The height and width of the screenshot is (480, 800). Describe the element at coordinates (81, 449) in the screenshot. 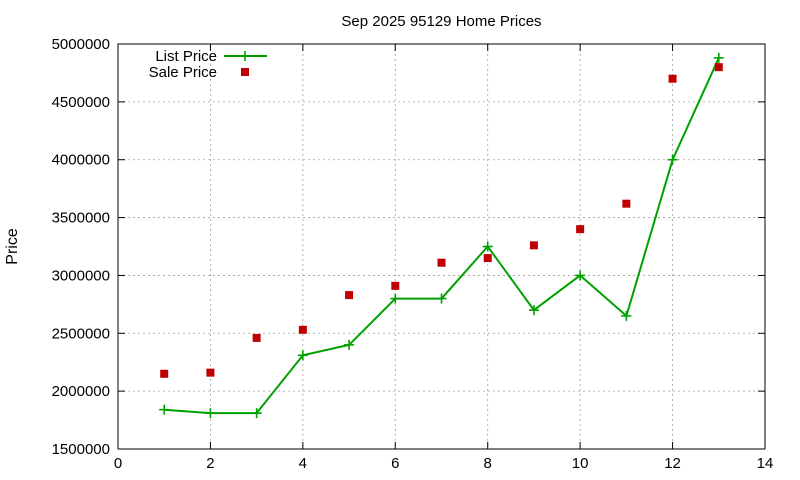

I see `y-tick-label: 1500000` at that location.